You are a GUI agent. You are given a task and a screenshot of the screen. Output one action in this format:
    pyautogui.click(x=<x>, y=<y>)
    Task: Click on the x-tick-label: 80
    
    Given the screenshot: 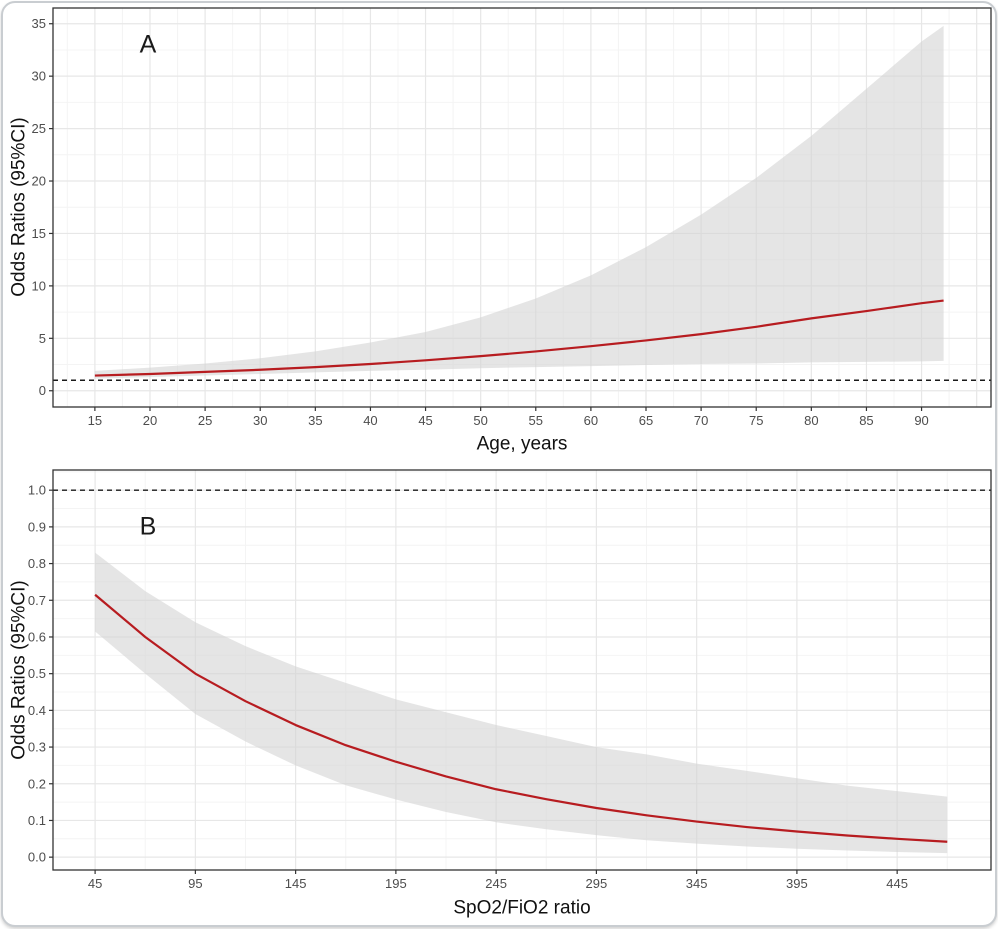 What is the action you would take?
    pyautogui.click(x=811, y=420)
    